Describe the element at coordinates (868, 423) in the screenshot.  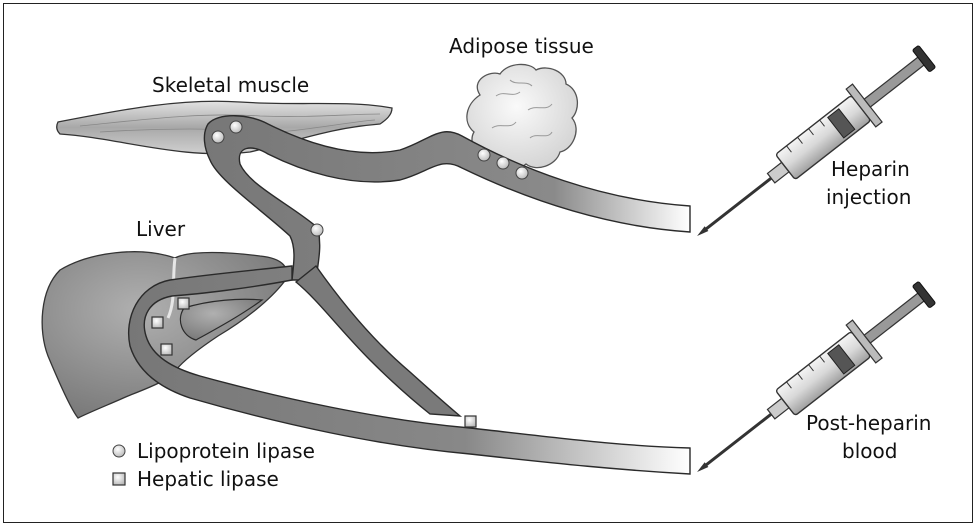
I see `post-heparin-label-line1: Post-heparin` at that location.